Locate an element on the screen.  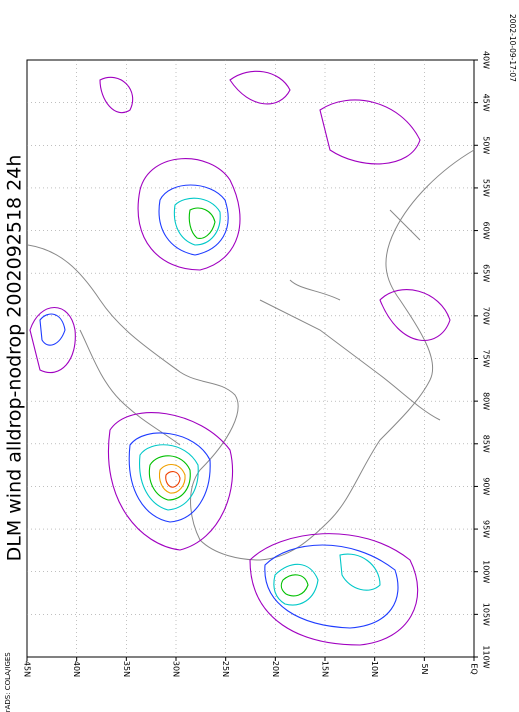
lon-label: 85W is located at coordinates (486, 444).